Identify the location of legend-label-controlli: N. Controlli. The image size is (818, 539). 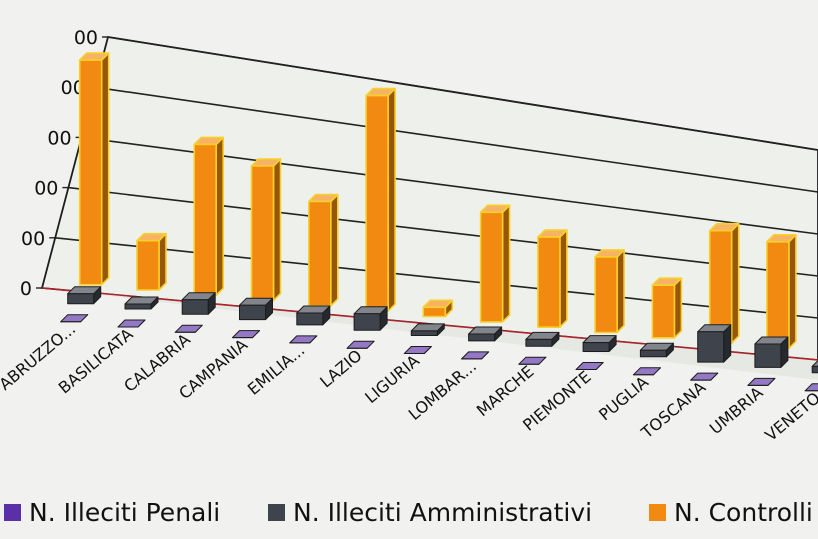
(743, 512).